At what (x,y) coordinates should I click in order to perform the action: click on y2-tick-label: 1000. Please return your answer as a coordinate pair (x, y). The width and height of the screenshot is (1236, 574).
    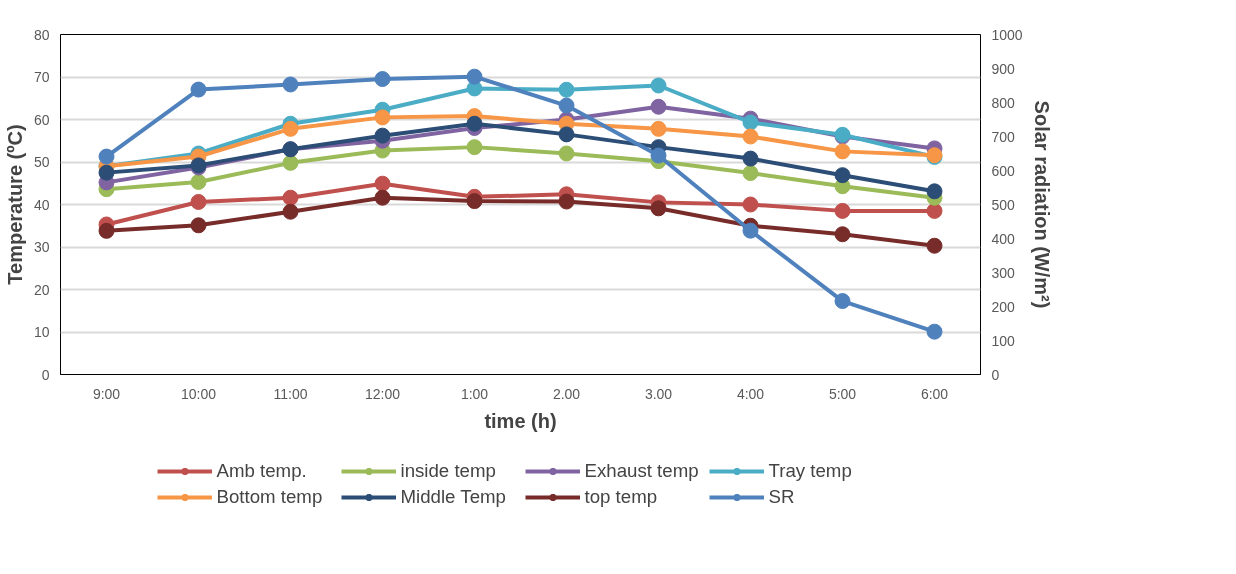
    Looking at the image, I should click on (1007, 34).